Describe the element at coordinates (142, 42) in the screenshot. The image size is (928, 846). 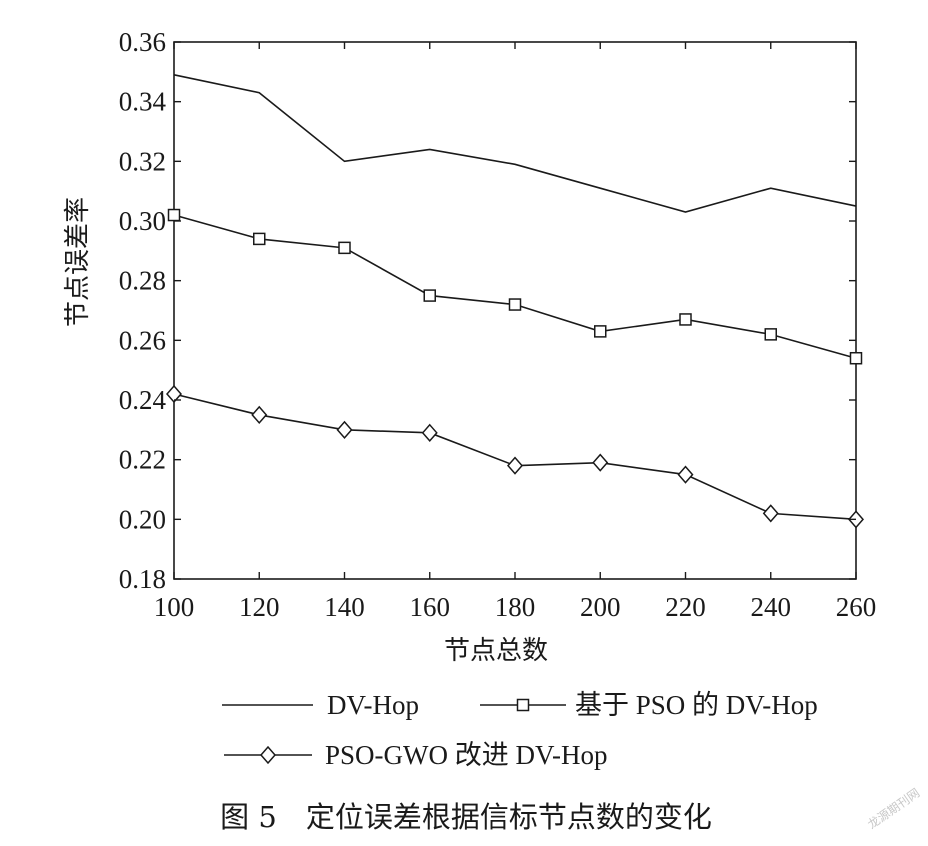
I see `y-tick-label: 0.36` at that location.